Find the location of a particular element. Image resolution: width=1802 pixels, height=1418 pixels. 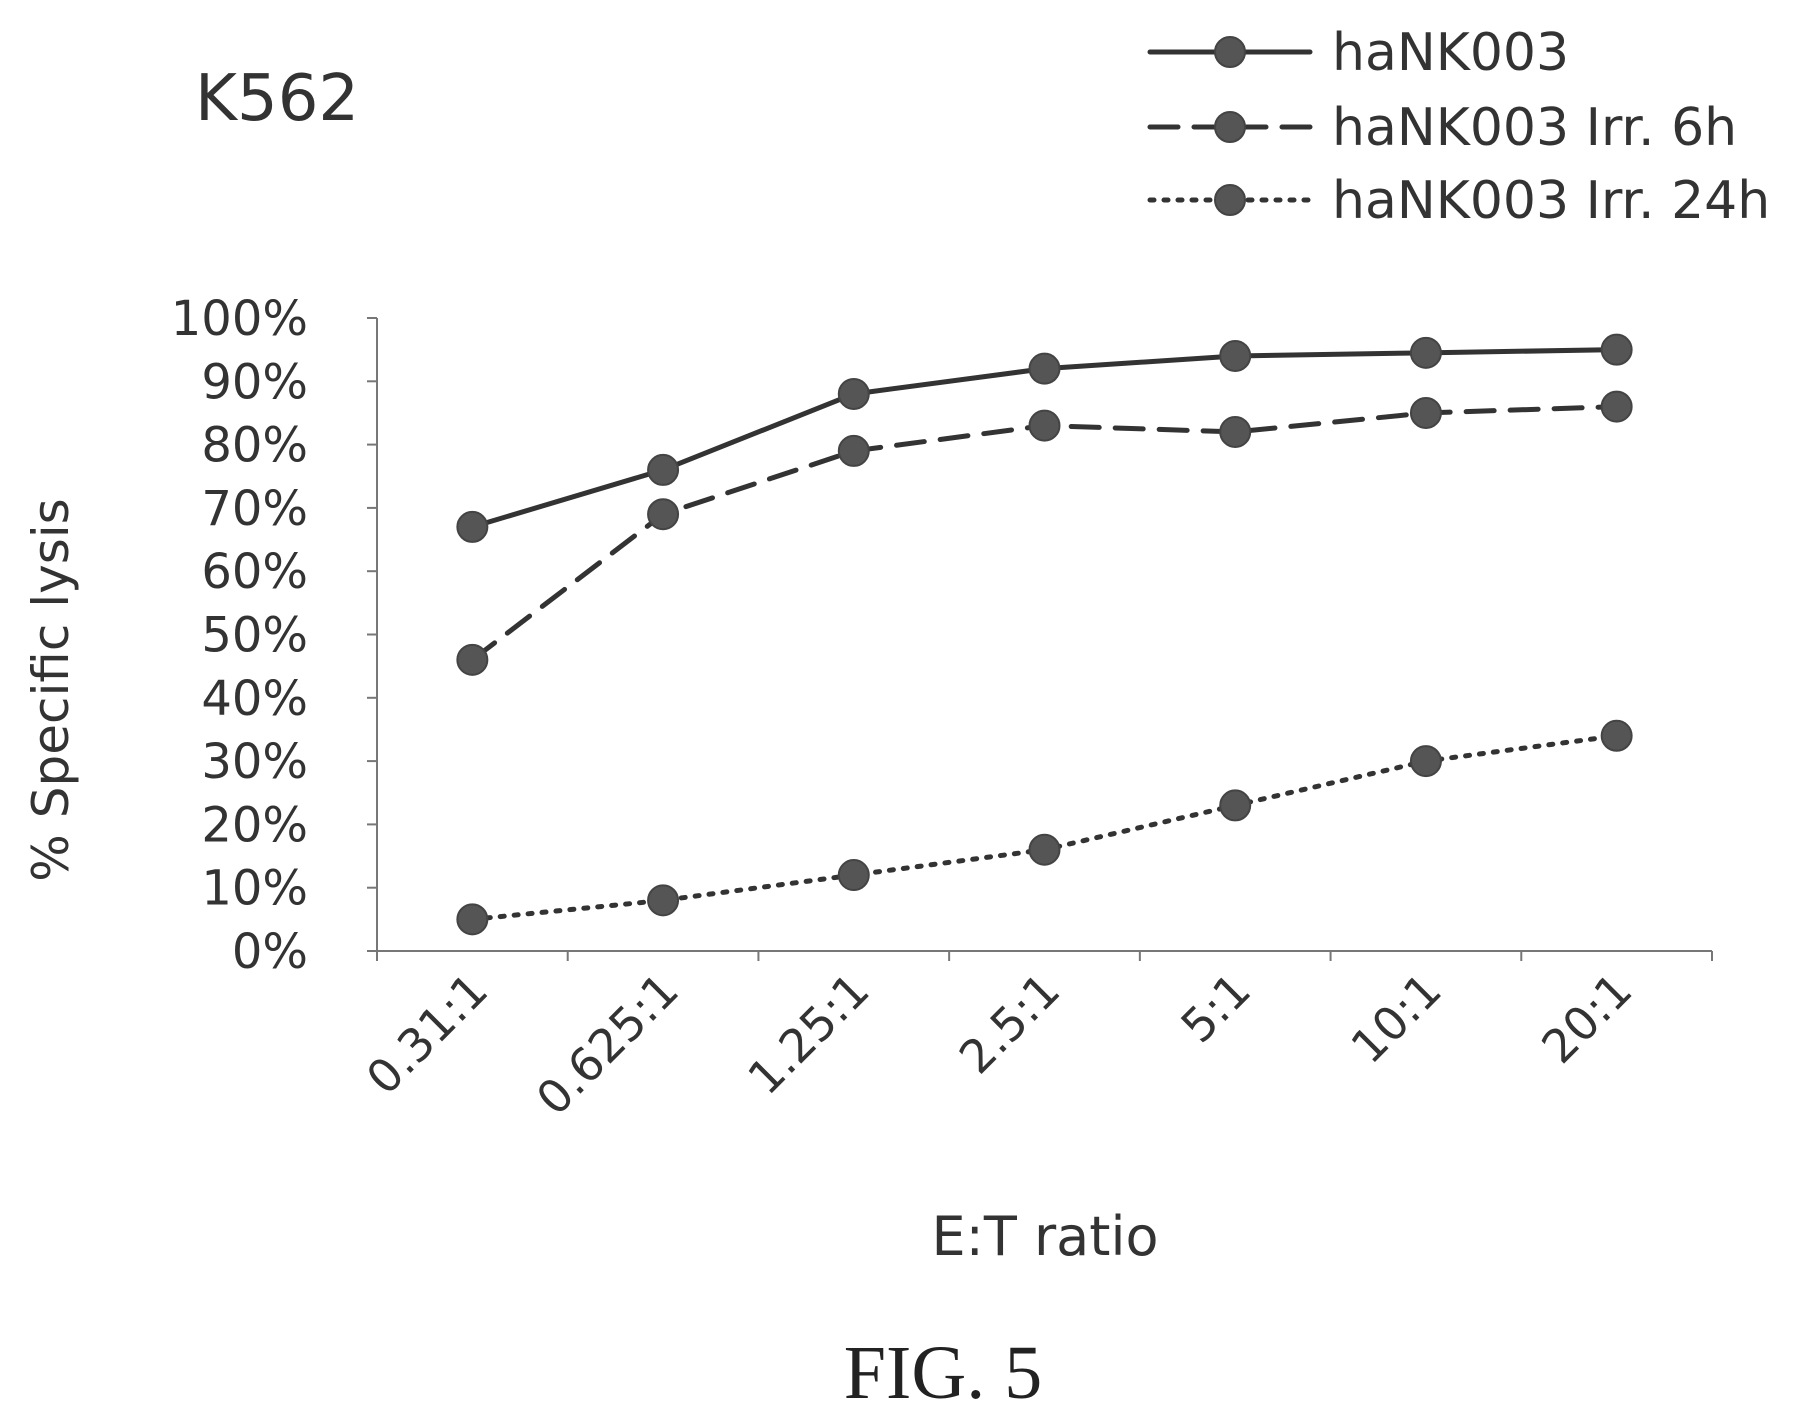

x-tick-label: 2.5:1 is located at coordinates (1010, 1024).